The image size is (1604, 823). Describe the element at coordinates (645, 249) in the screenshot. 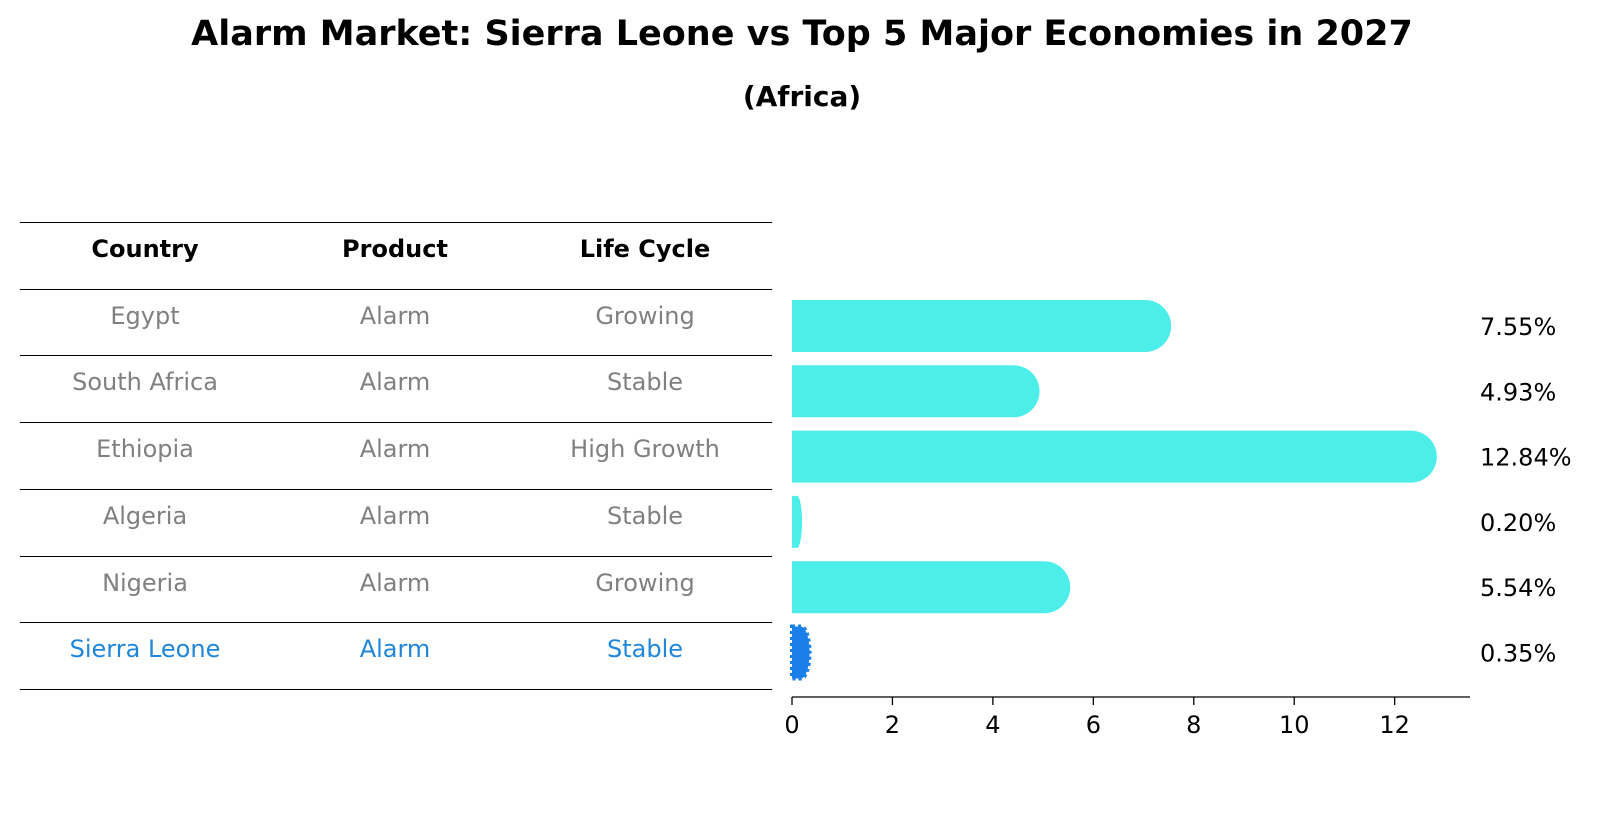

I see `header-life-cycle: Life Cycle` at that location.